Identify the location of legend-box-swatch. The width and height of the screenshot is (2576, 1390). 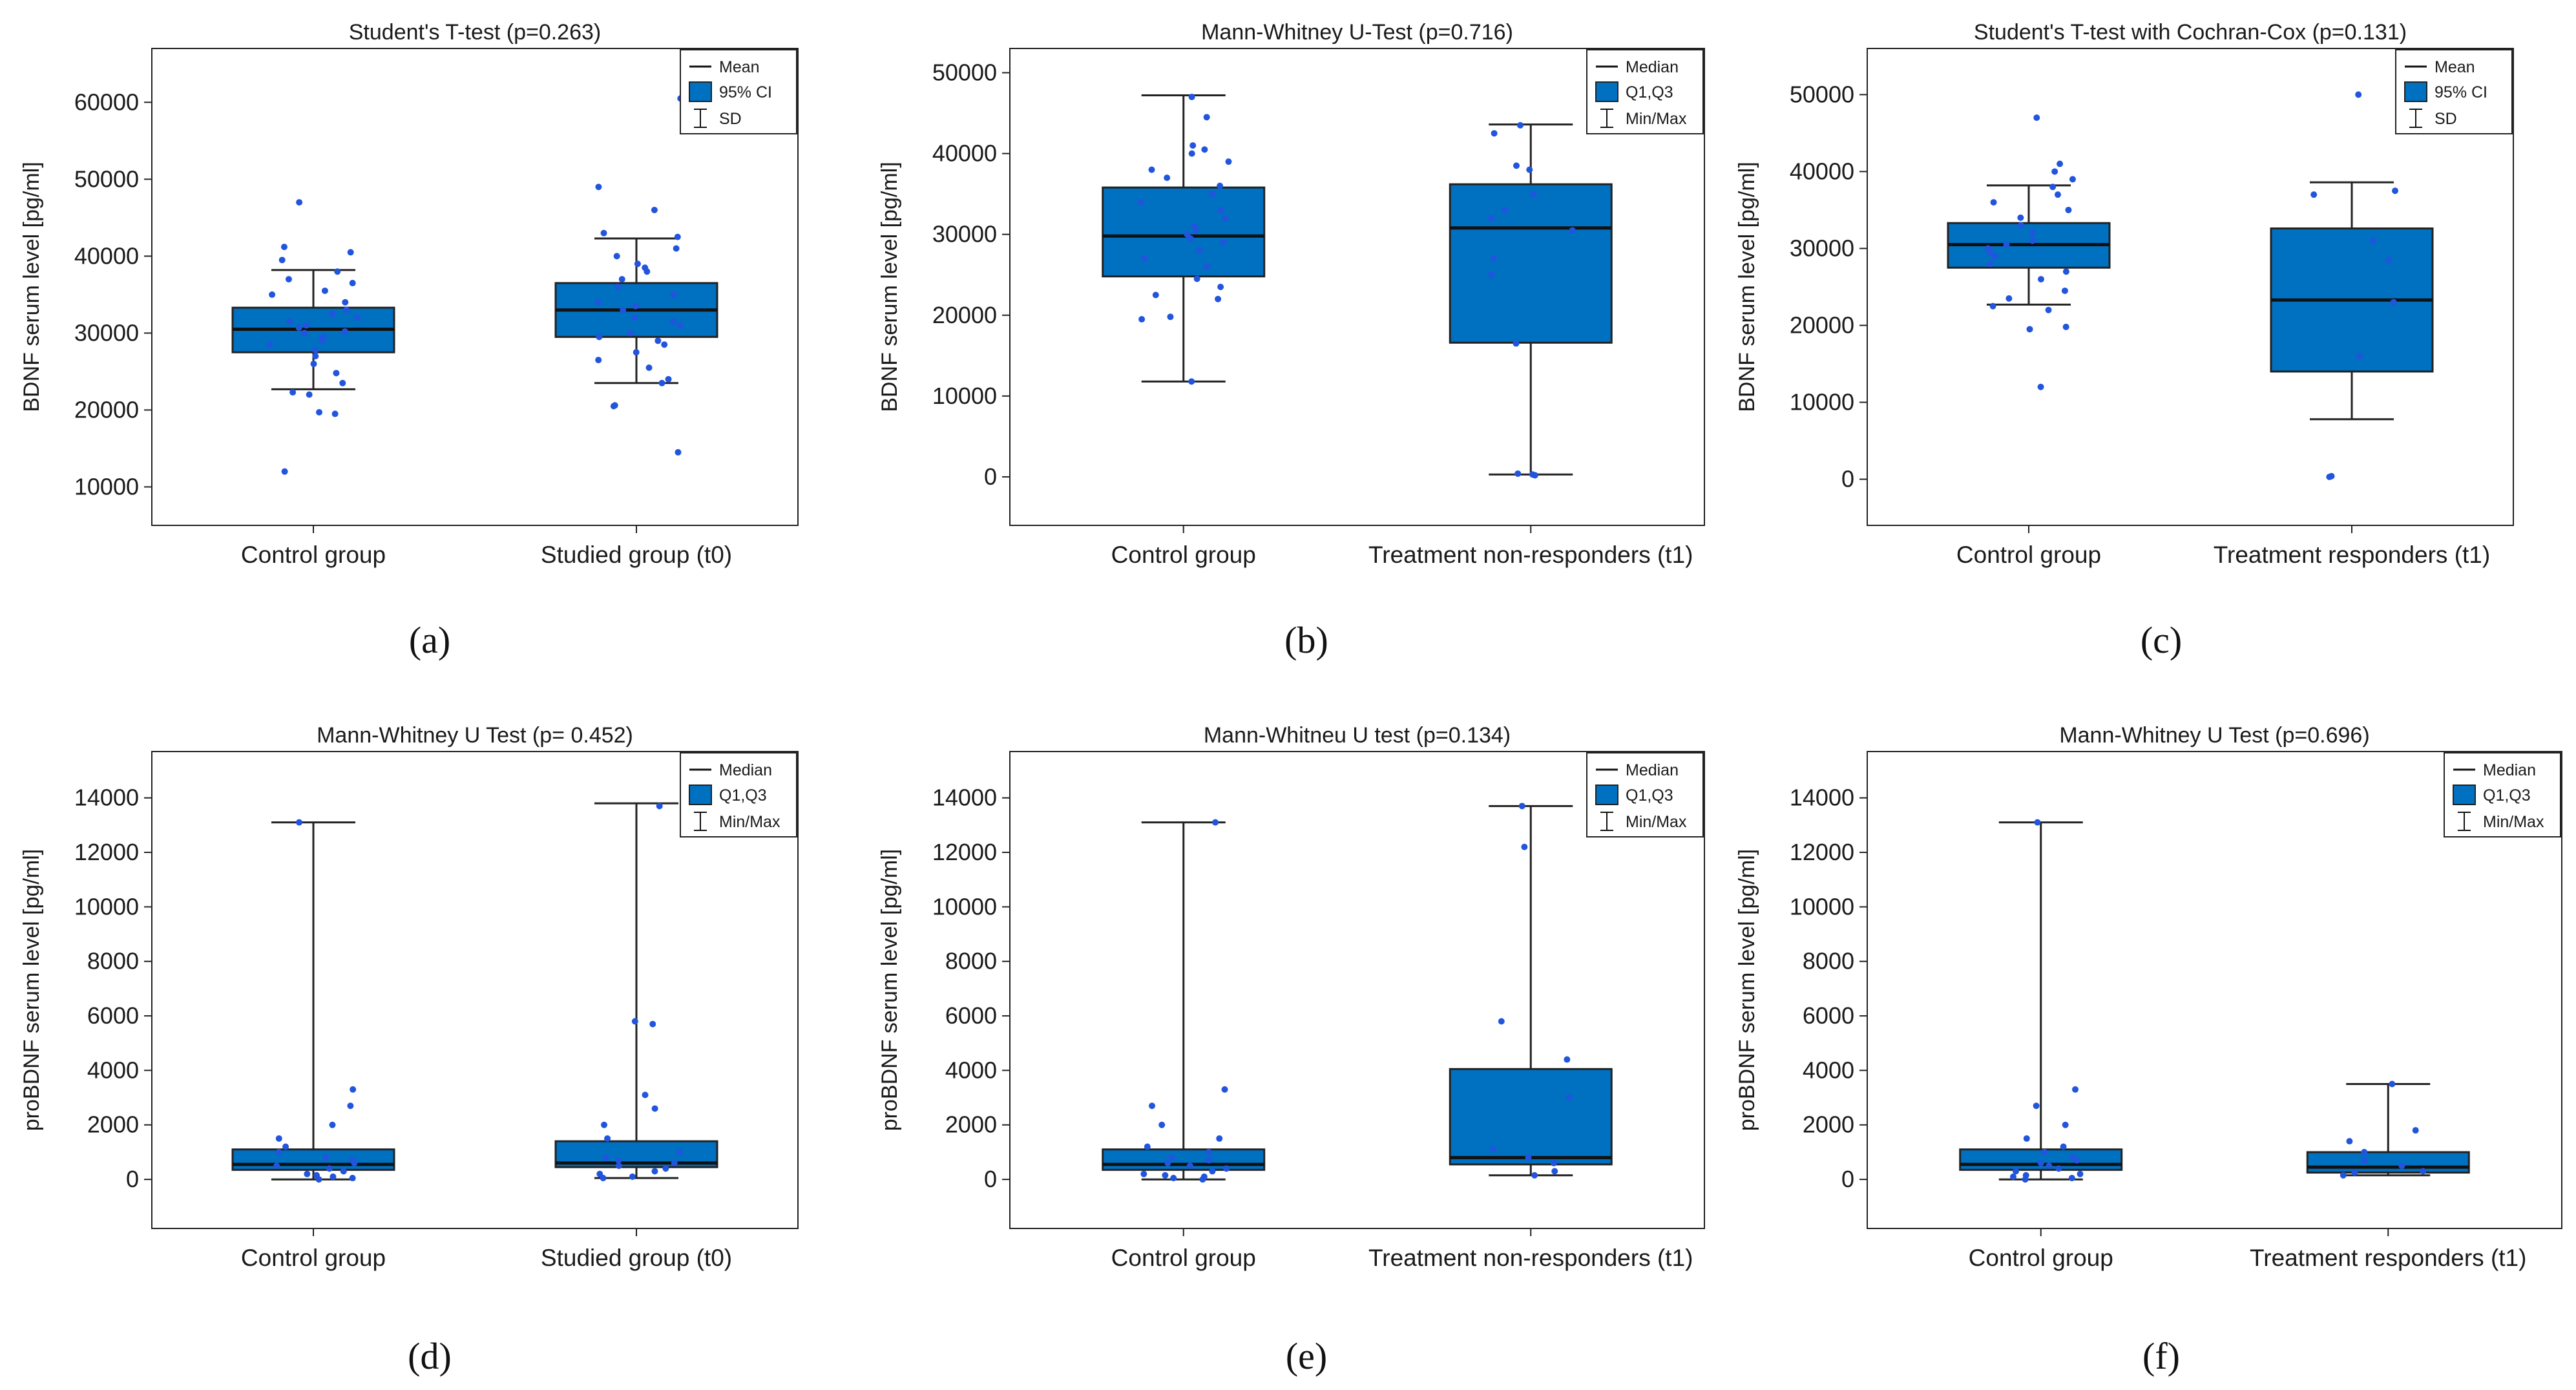
(2415, 91).